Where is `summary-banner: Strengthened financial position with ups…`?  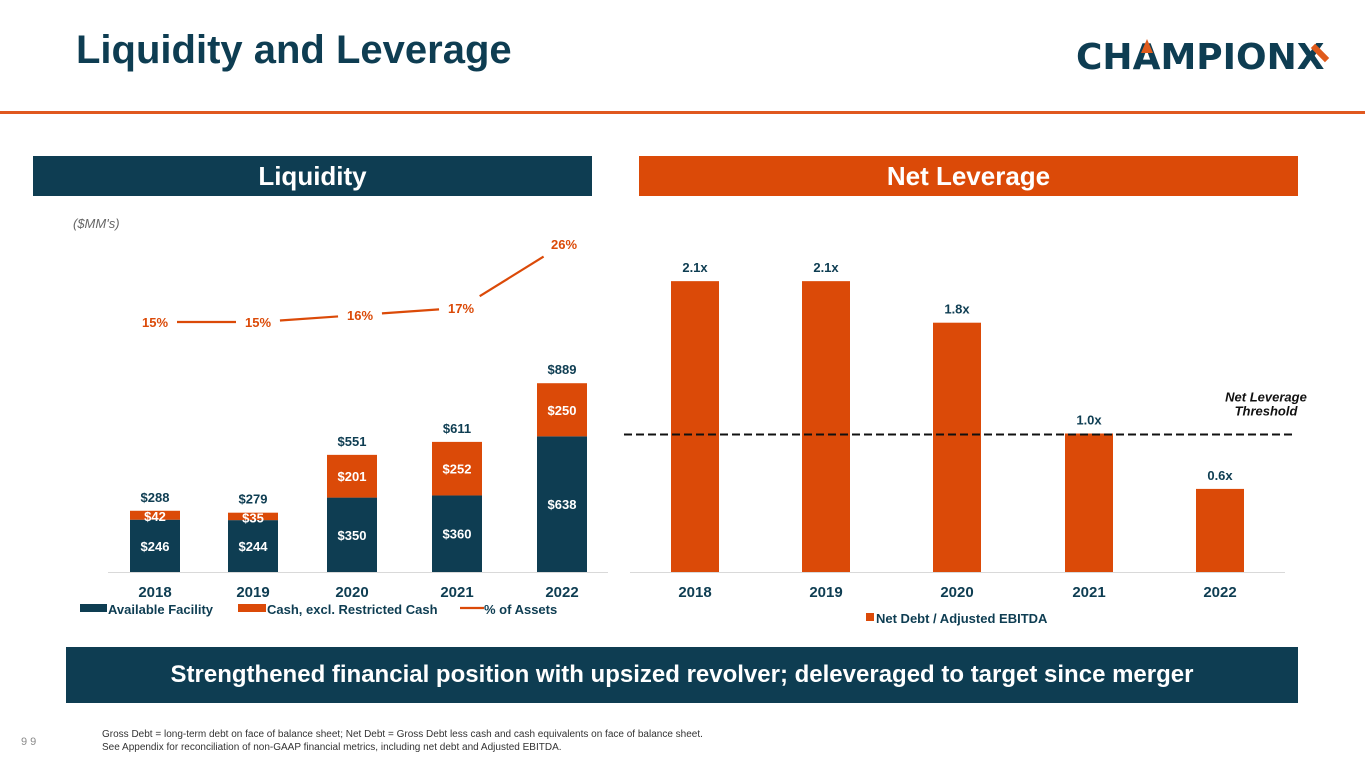
summary-banner: Strengthened financial position with ups… is located at coordinates (682, 675).